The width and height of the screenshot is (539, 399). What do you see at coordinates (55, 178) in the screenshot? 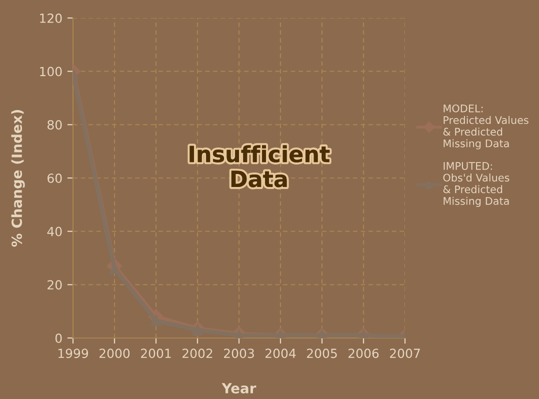
I see `y-tick-label: 60` at bounding box center [55, 178].